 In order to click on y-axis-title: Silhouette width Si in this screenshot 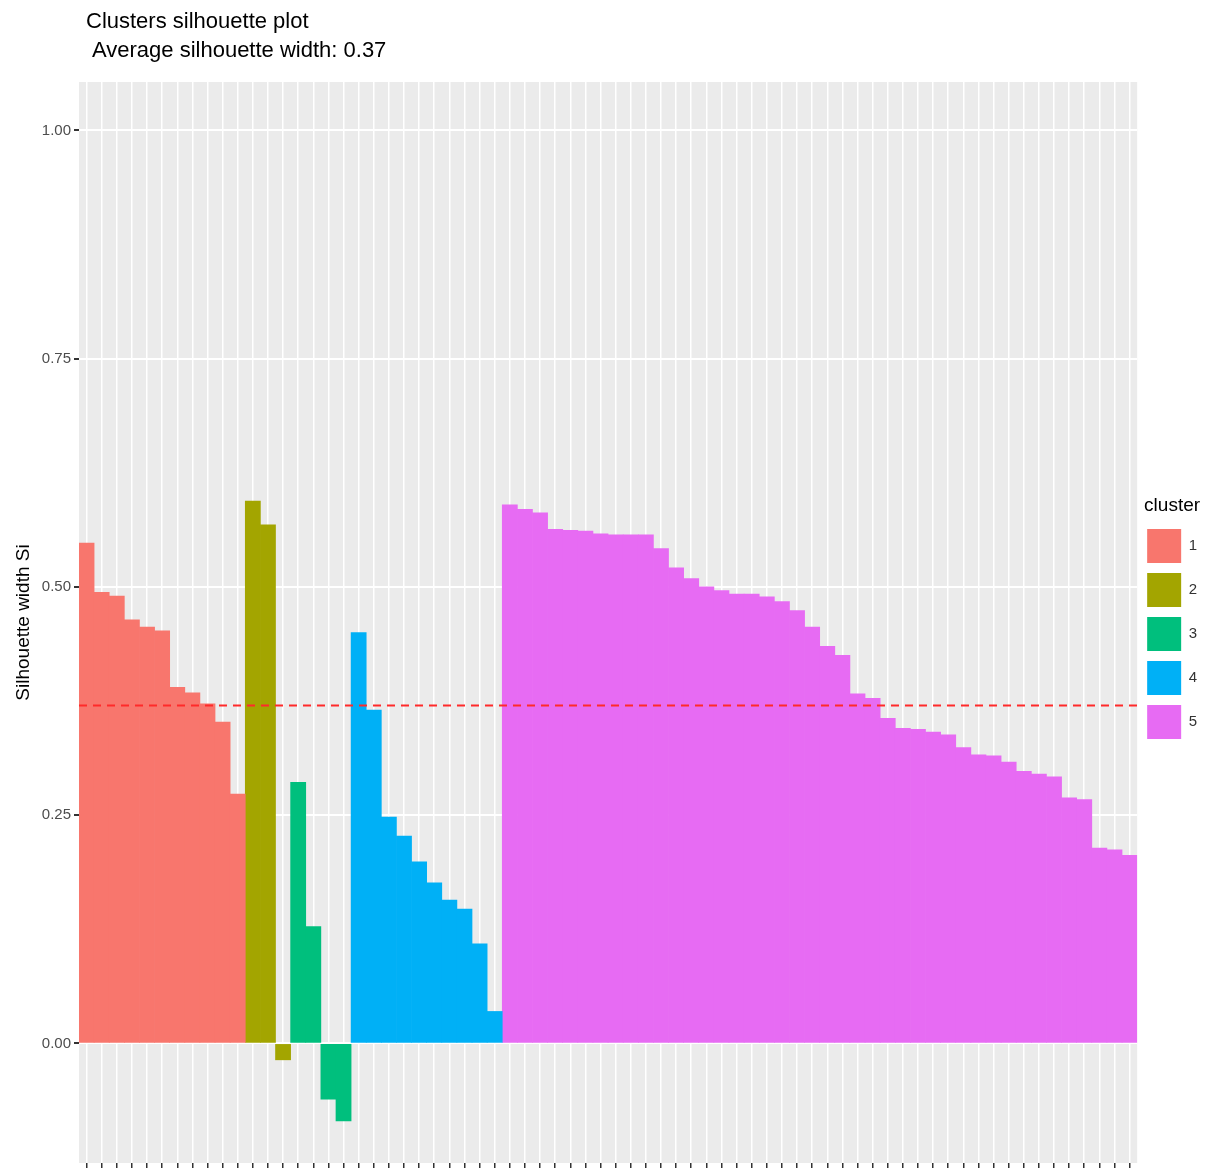, I will do `click(22, 622)`.